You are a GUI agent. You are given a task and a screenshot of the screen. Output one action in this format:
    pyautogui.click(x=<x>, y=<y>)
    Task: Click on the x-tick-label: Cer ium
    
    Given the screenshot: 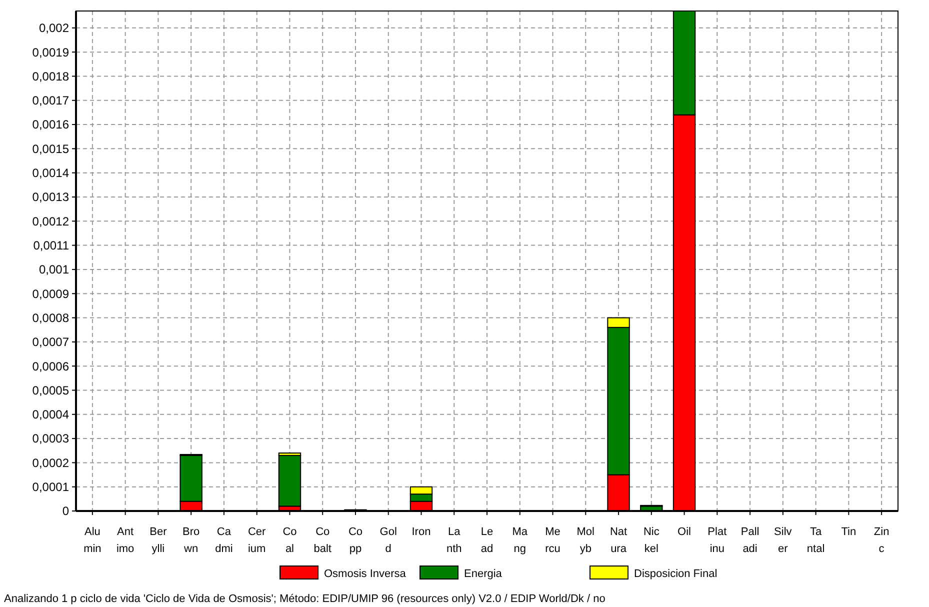 What is the action you would take?
    pyautogui.click(x=257, y=540)
    